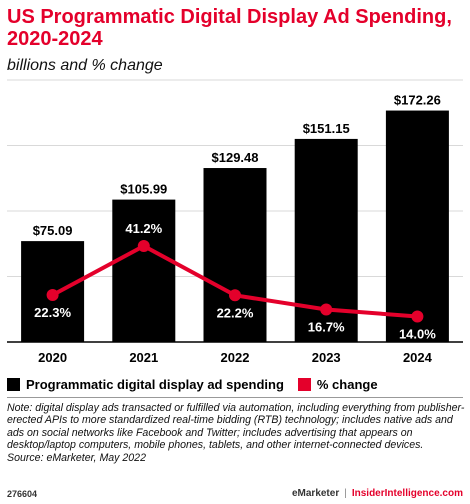 Image resolution: width=470 pixels, height=504 pixels. I want to click on bar-value-label: $129.48, so click(235, 157).